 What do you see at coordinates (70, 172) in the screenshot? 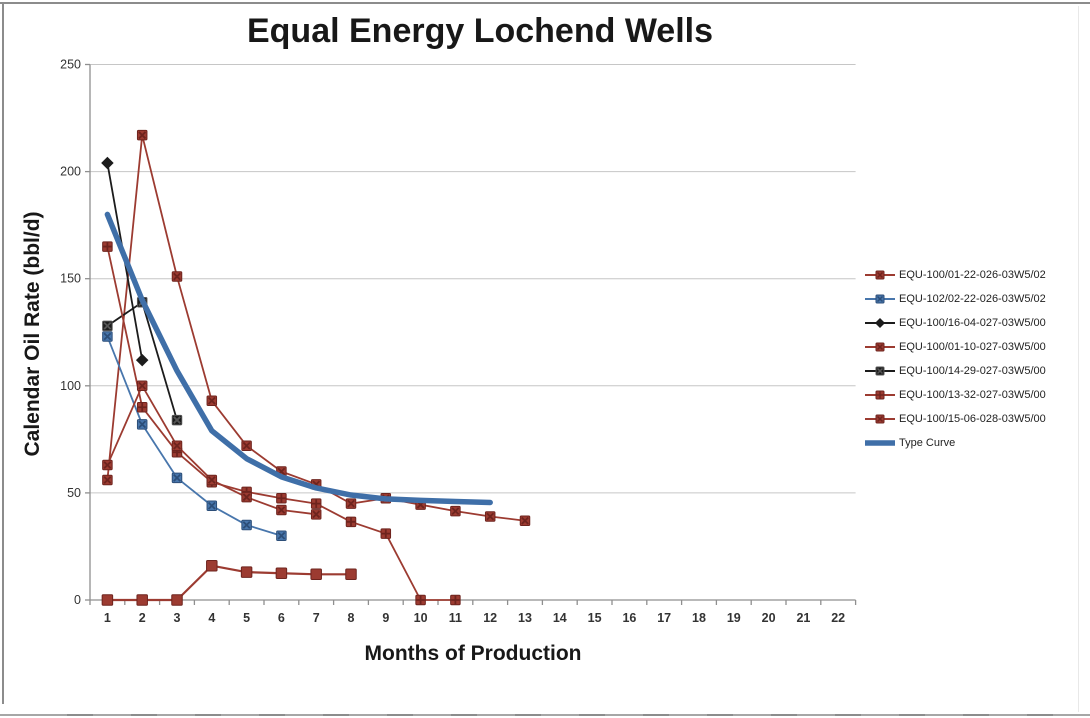
I see `y-tick-label: 200` at bounding box center [70, 172].